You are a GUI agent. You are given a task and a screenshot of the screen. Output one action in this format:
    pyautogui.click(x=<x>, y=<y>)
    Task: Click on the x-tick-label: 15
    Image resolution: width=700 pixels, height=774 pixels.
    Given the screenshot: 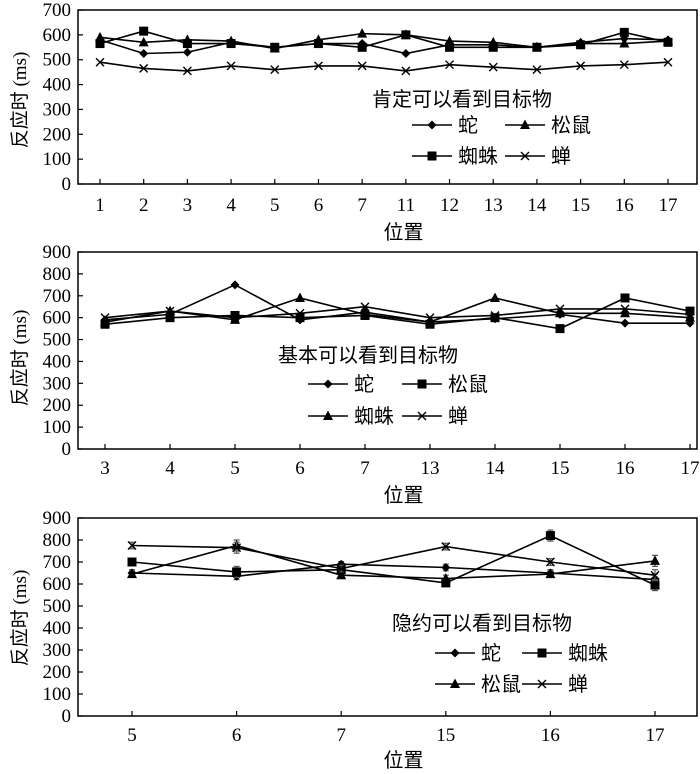 What is the action you would take?
    pyautogui.click(x=445, y=735)
    